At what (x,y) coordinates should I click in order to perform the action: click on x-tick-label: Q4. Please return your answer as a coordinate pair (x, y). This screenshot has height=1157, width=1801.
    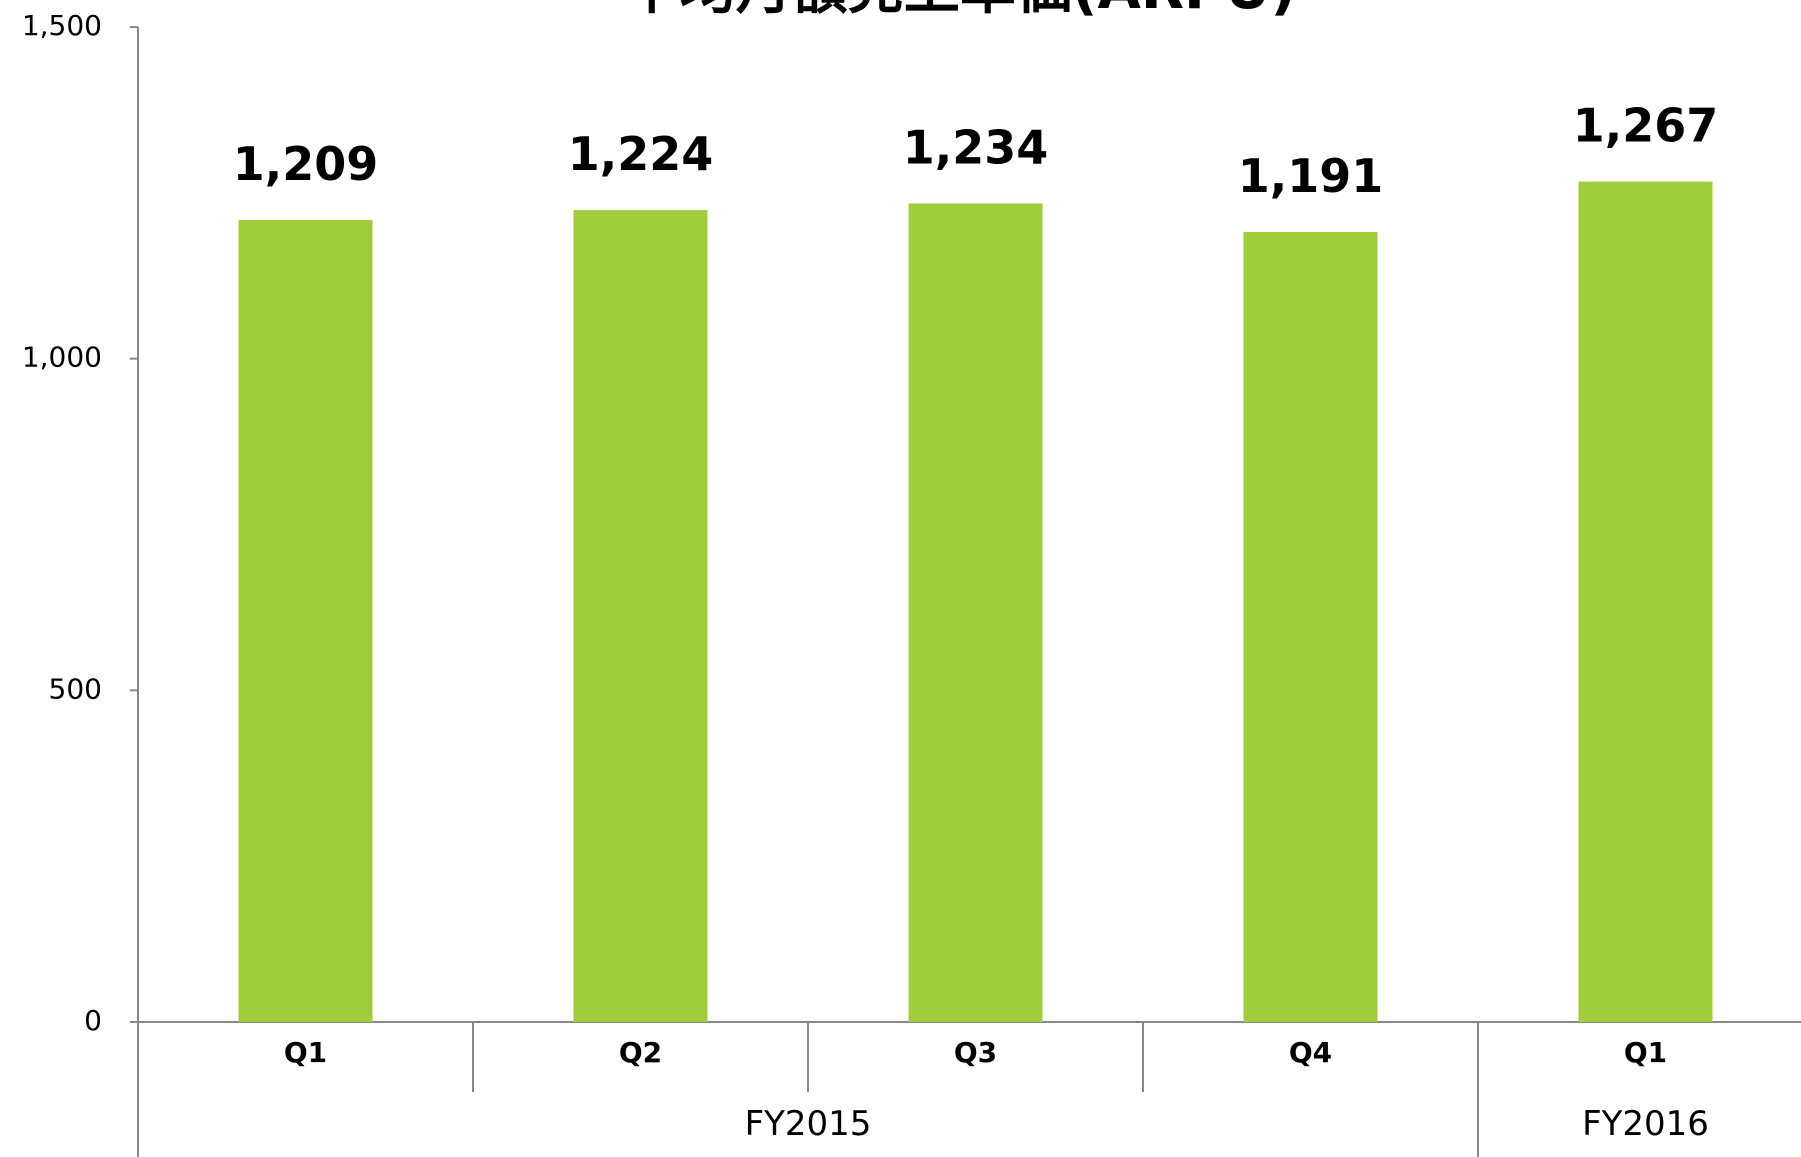
    Looking at the image, I should click on (1310, 1052).